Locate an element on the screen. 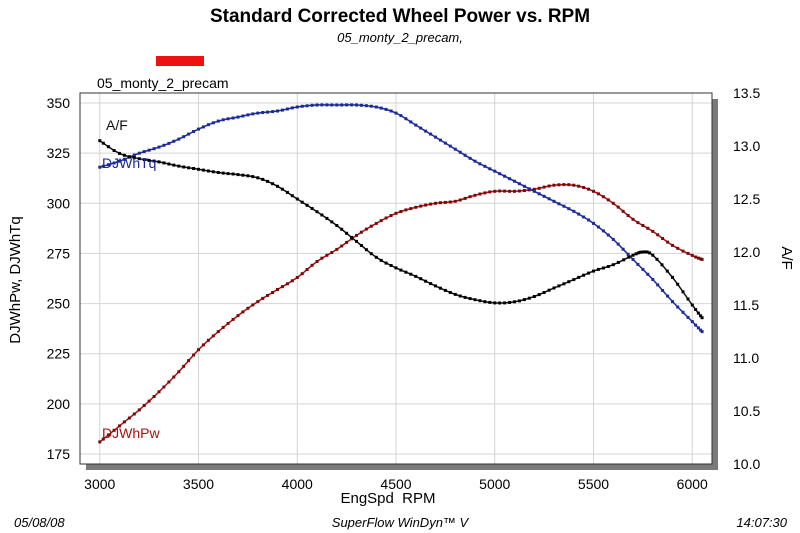 The height and width of the screenshot is (533, 800). y-right-tick-label: 13.0 is located at coordinates (746, 146).